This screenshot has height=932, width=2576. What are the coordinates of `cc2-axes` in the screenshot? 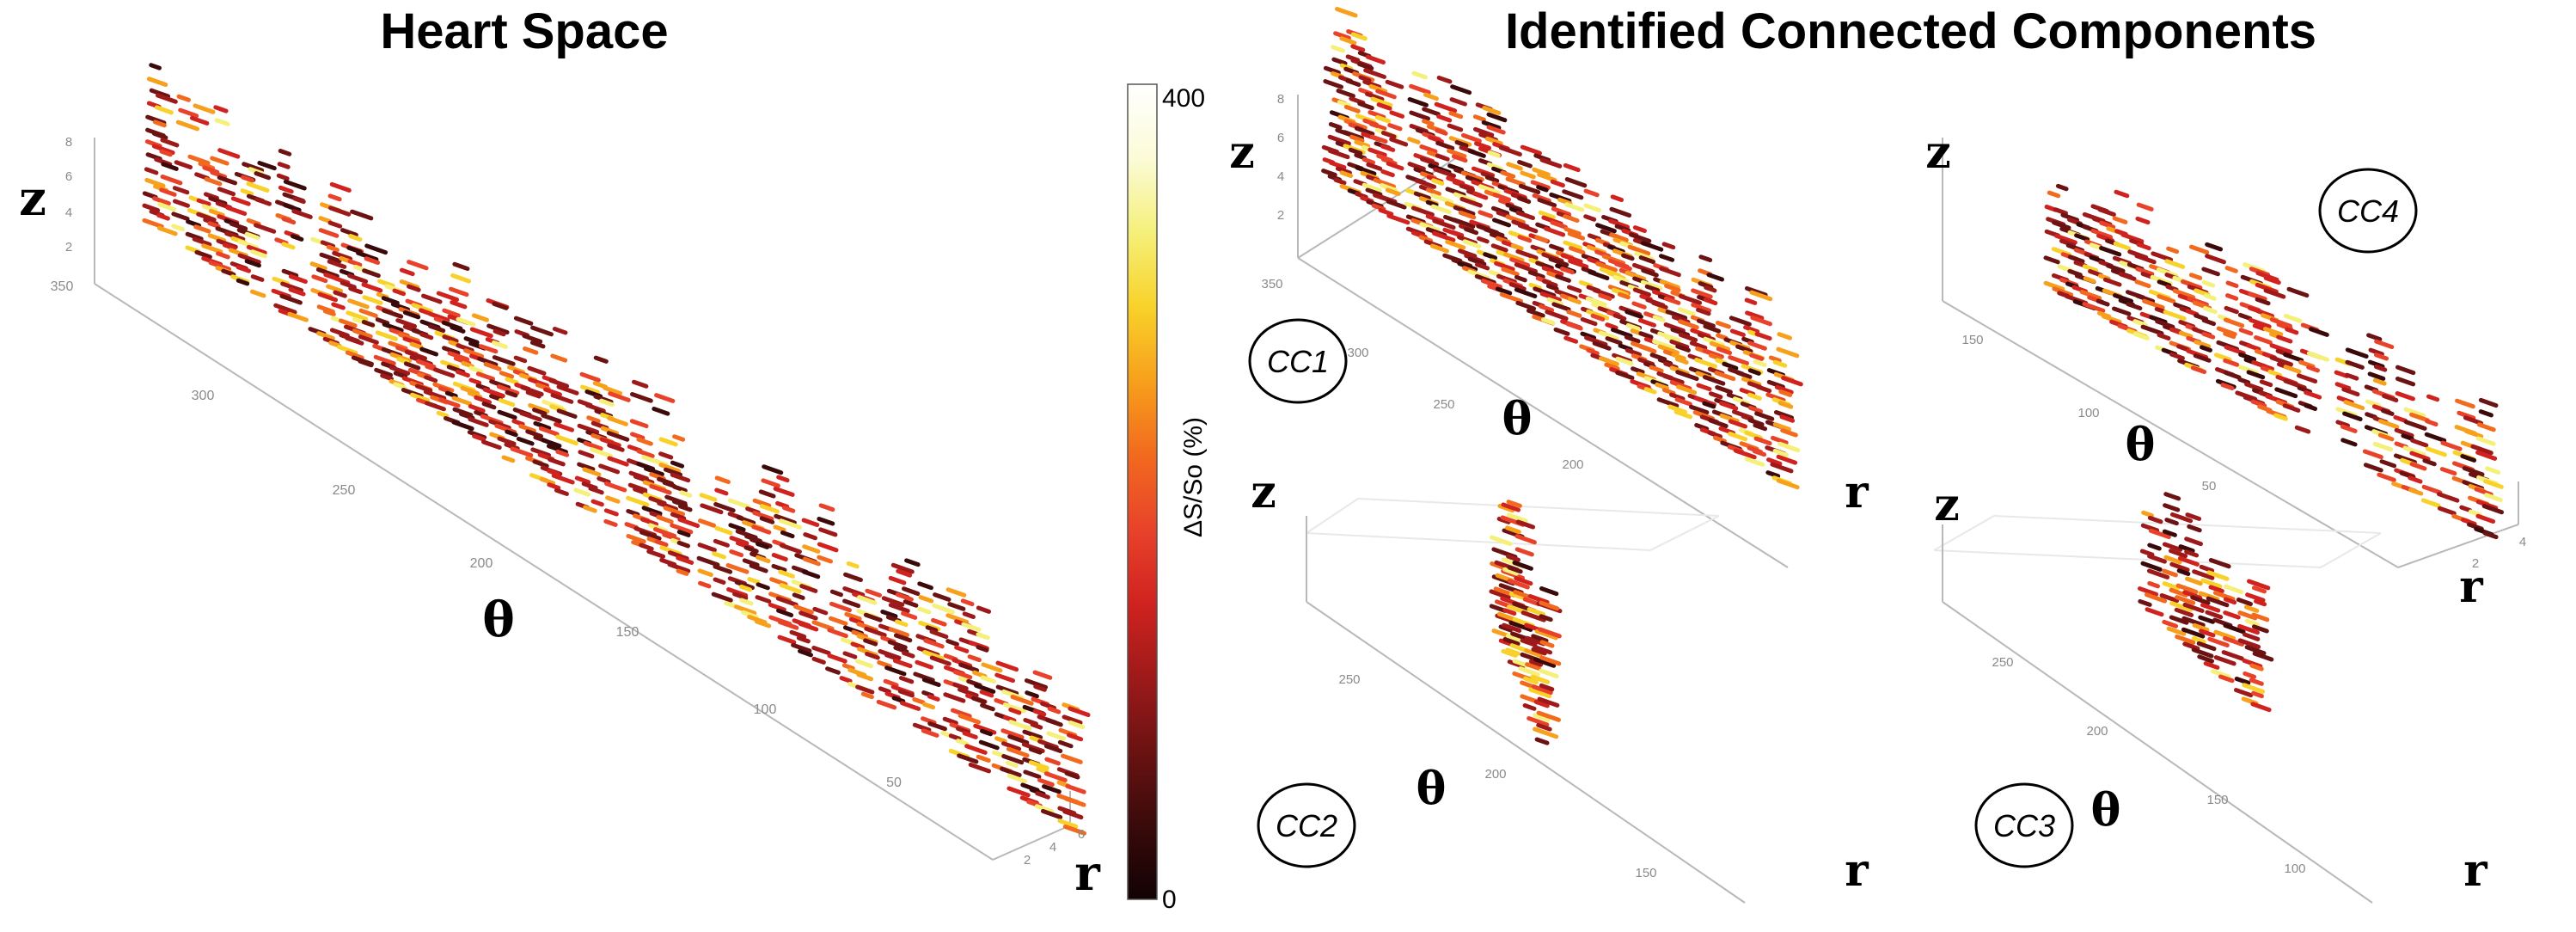 It's located at (1526, 710).